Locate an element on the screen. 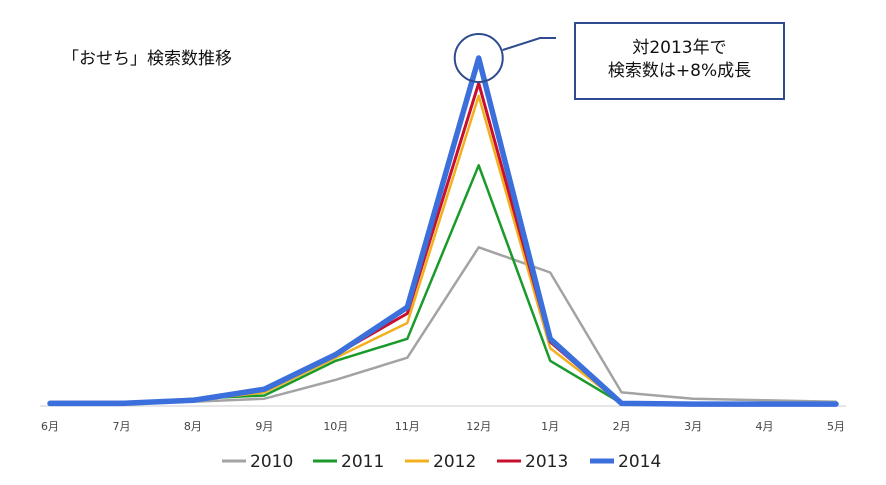  highlight-circle is located at coordinates (478, 58).